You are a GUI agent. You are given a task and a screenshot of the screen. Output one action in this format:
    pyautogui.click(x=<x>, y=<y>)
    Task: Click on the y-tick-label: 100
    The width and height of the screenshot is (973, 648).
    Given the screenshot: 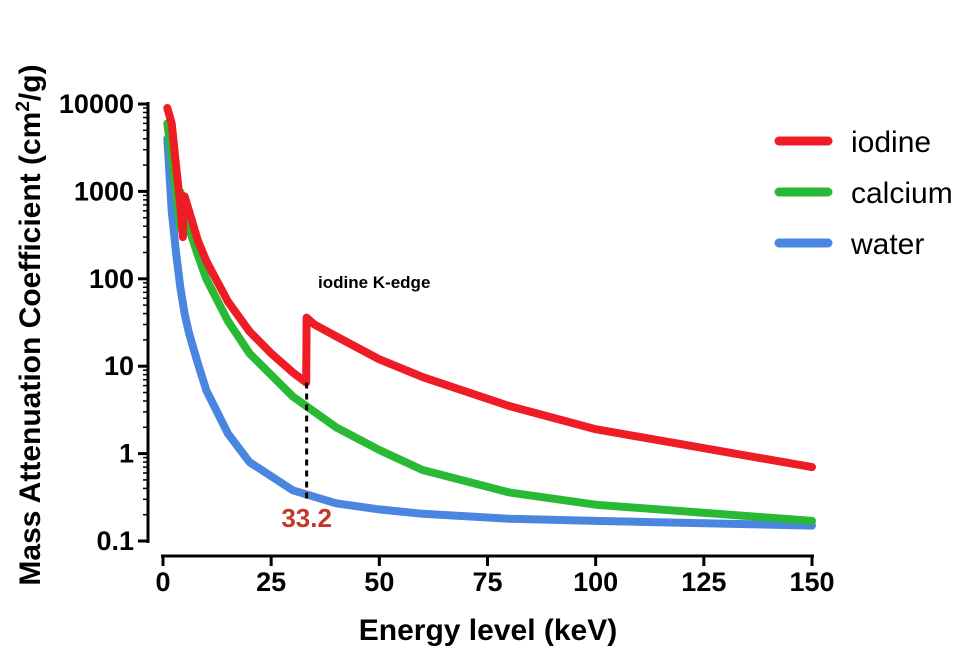 What is the action you would take?
    pyautogui.click(x=111, y=279)
    